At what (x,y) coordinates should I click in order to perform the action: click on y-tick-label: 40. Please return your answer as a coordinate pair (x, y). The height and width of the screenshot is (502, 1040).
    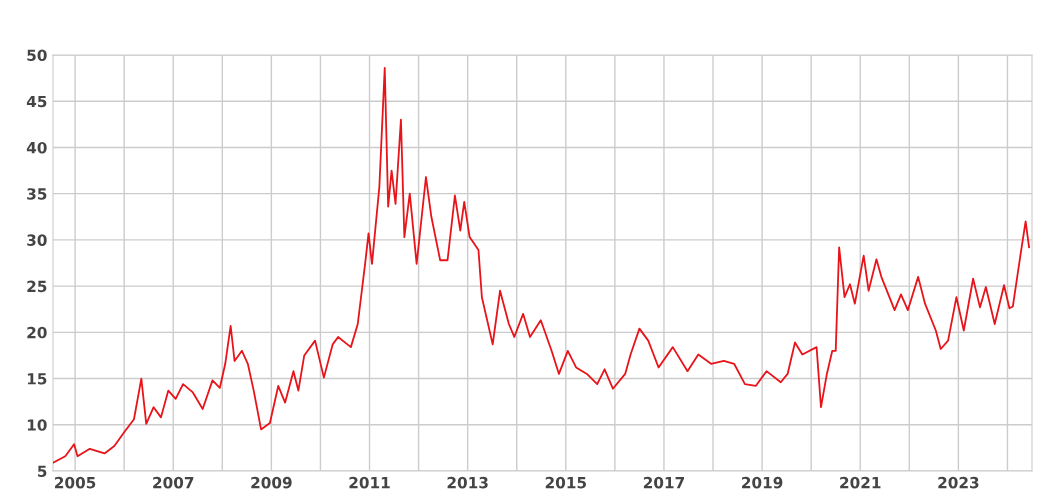
    Looking at the image, I should click on (36, 147).